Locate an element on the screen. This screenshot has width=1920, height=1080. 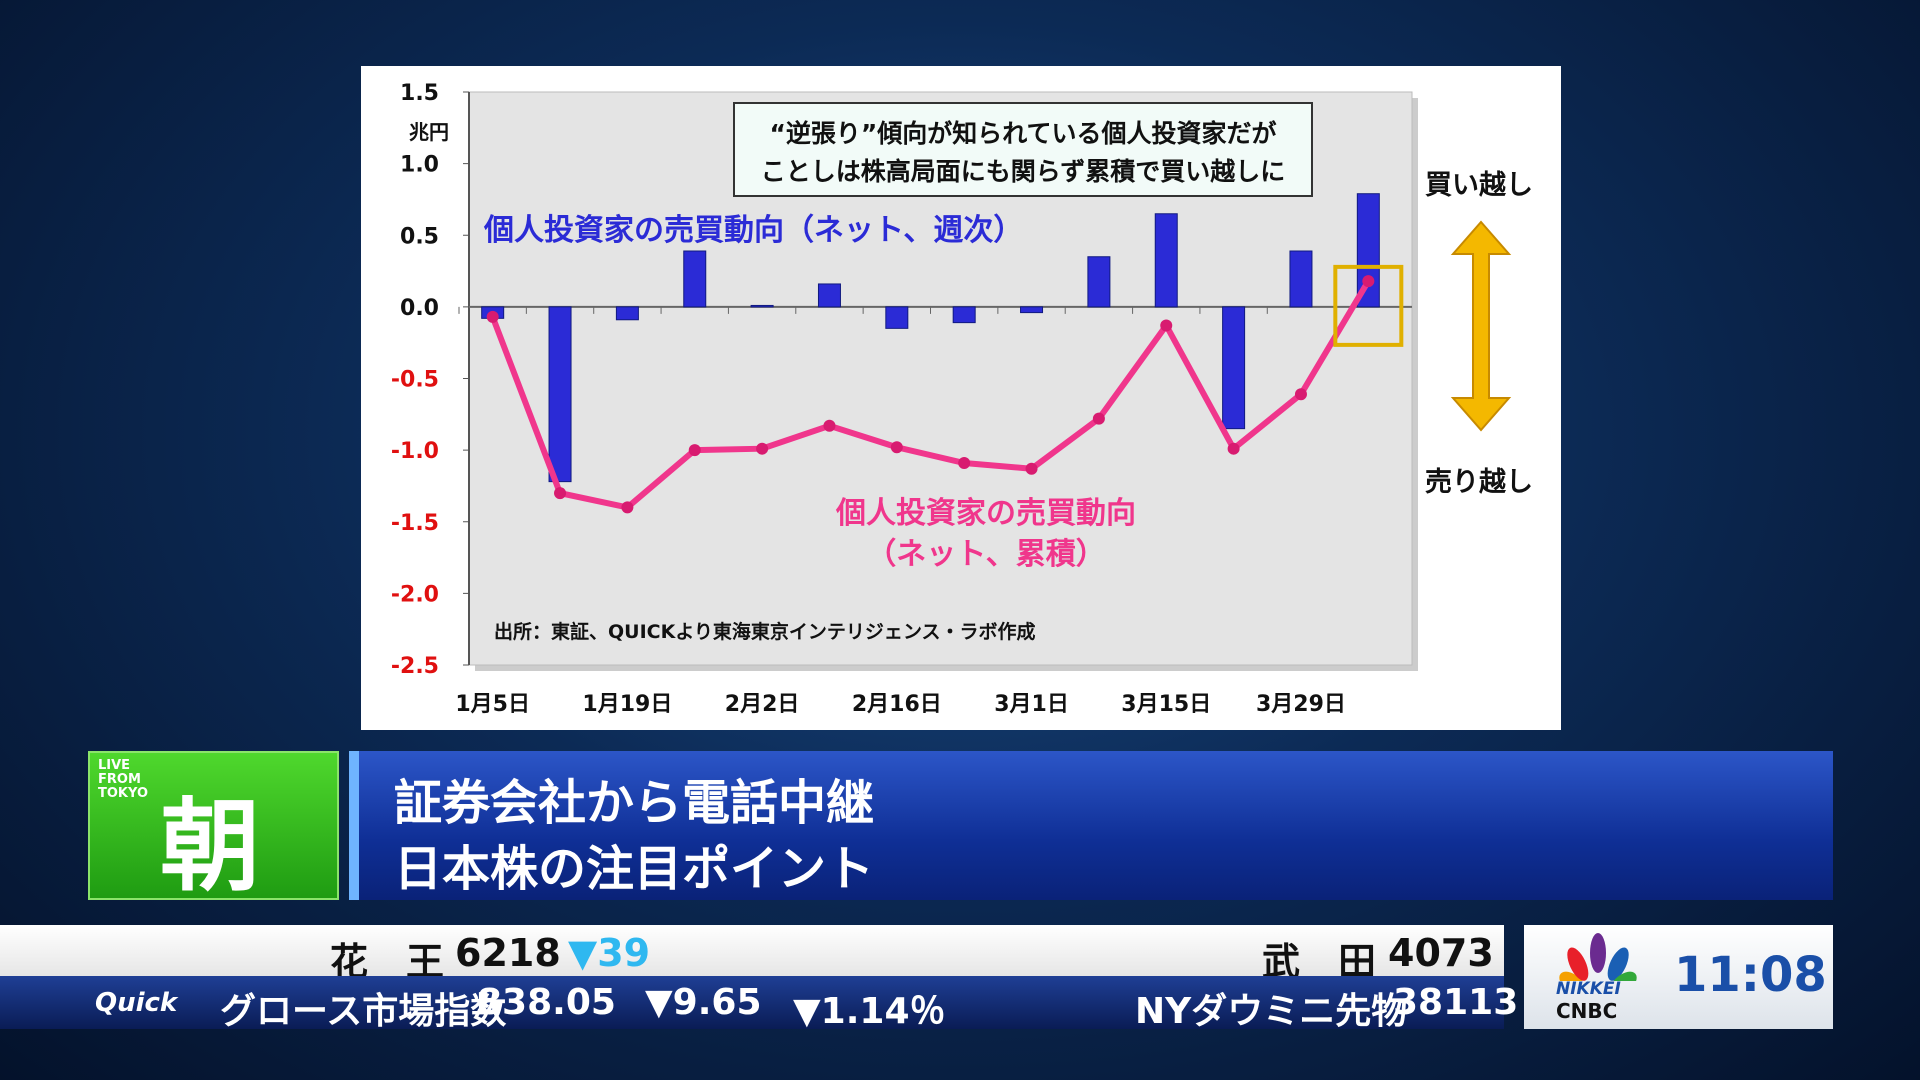
stock1-change: ▼39 is located at coordinates (609, 953).